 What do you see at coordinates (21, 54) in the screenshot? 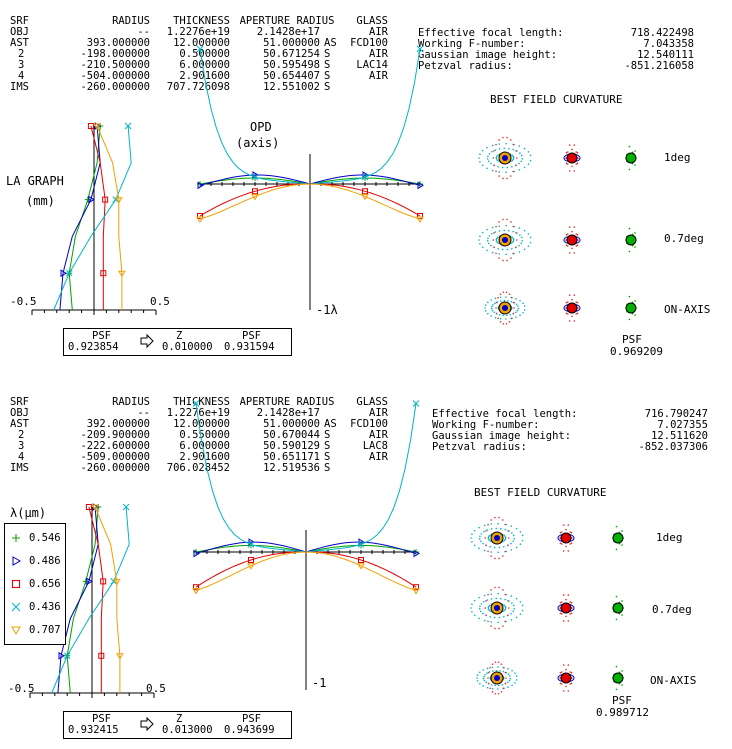
I see `surface-srf: 2` at bounding box center [21, 54].